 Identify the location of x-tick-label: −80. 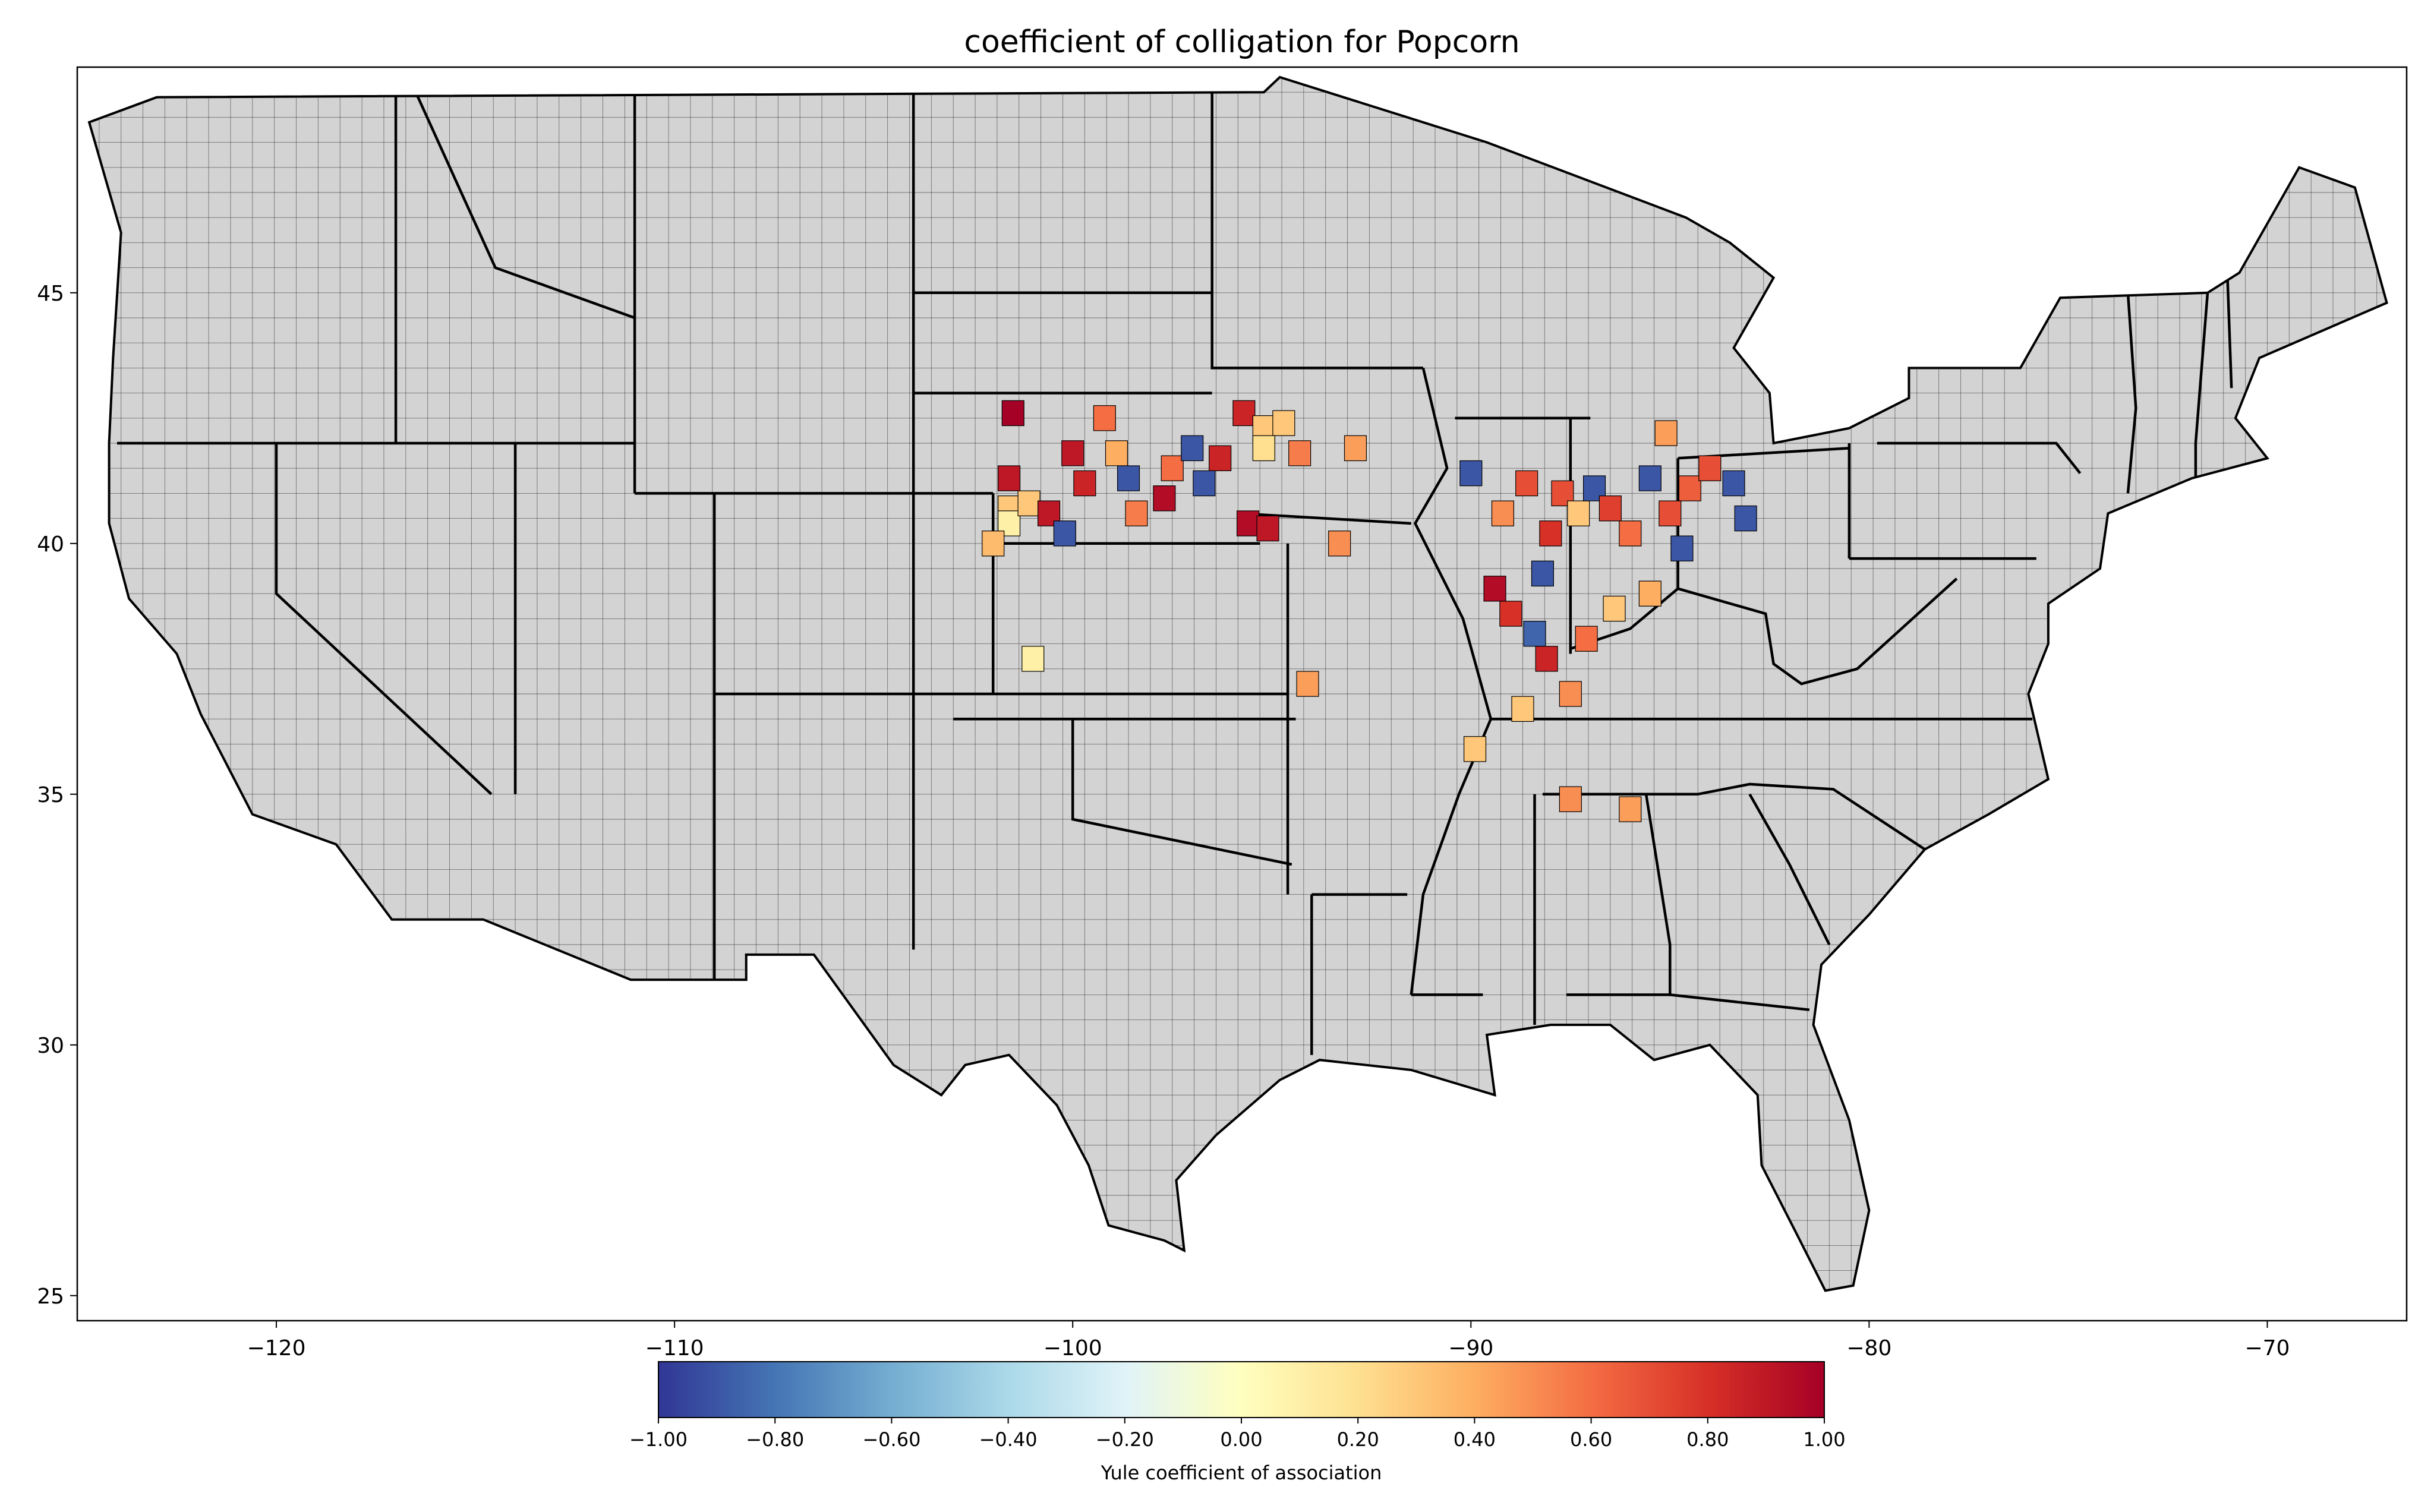
(1868, 1348).